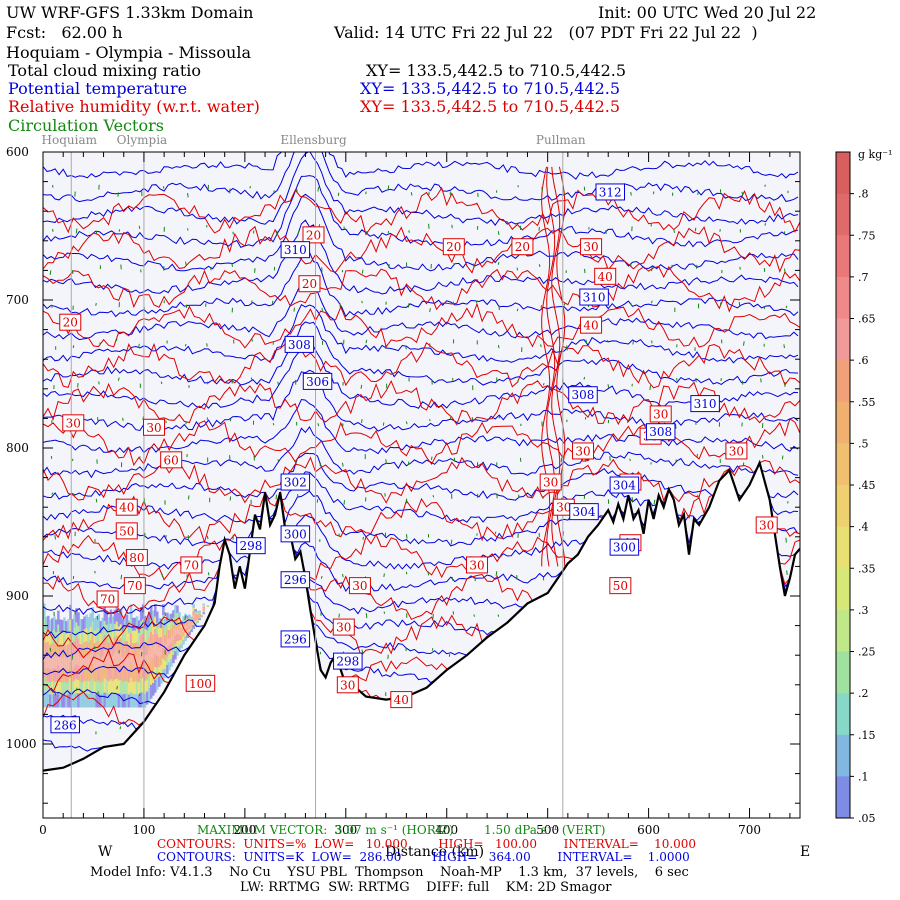 The width and height of the screenshot is (900, 900). What do you see at coordinates (867, 818) in the screenshot?
I see `colorbar-tick-label: .05` at bounding box center [867, 818].